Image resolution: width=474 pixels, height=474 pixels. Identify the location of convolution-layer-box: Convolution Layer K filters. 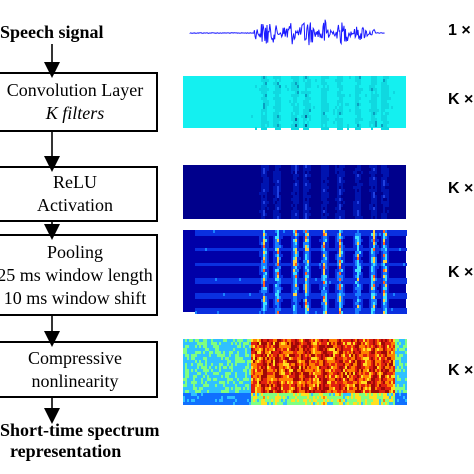
(79, 102).